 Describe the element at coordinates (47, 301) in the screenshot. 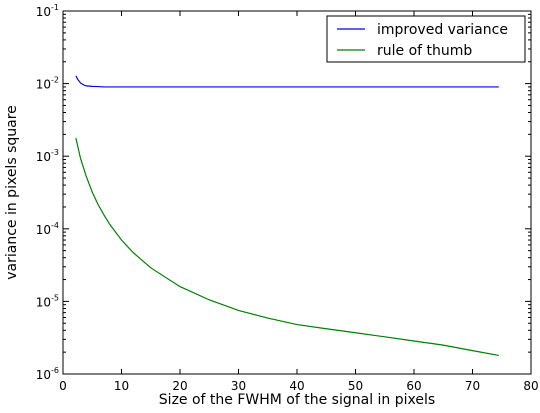

I see `y-tick-label: 10⁻⁵` at that location.